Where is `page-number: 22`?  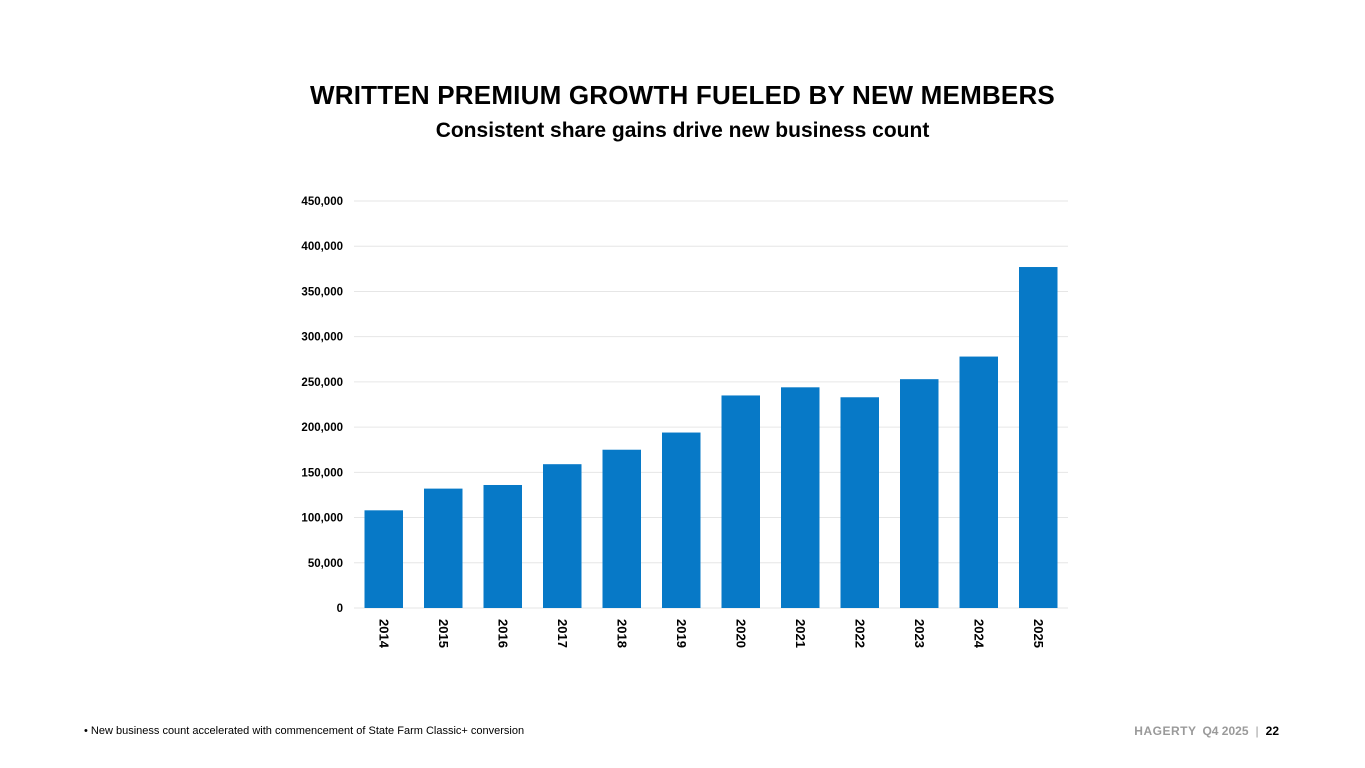
page-number: 22 is located at coordinates (1272, 731).